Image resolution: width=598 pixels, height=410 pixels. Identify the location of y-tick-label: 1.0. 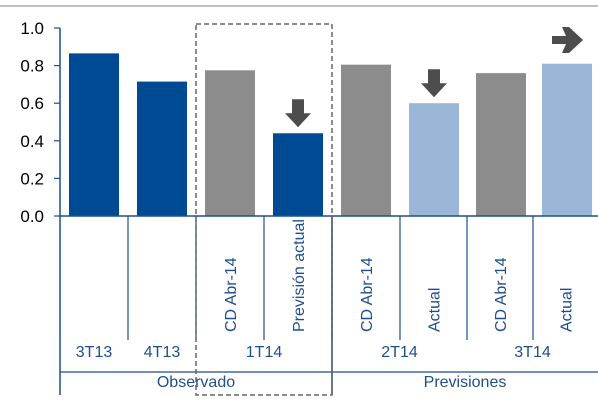
(32, 28).